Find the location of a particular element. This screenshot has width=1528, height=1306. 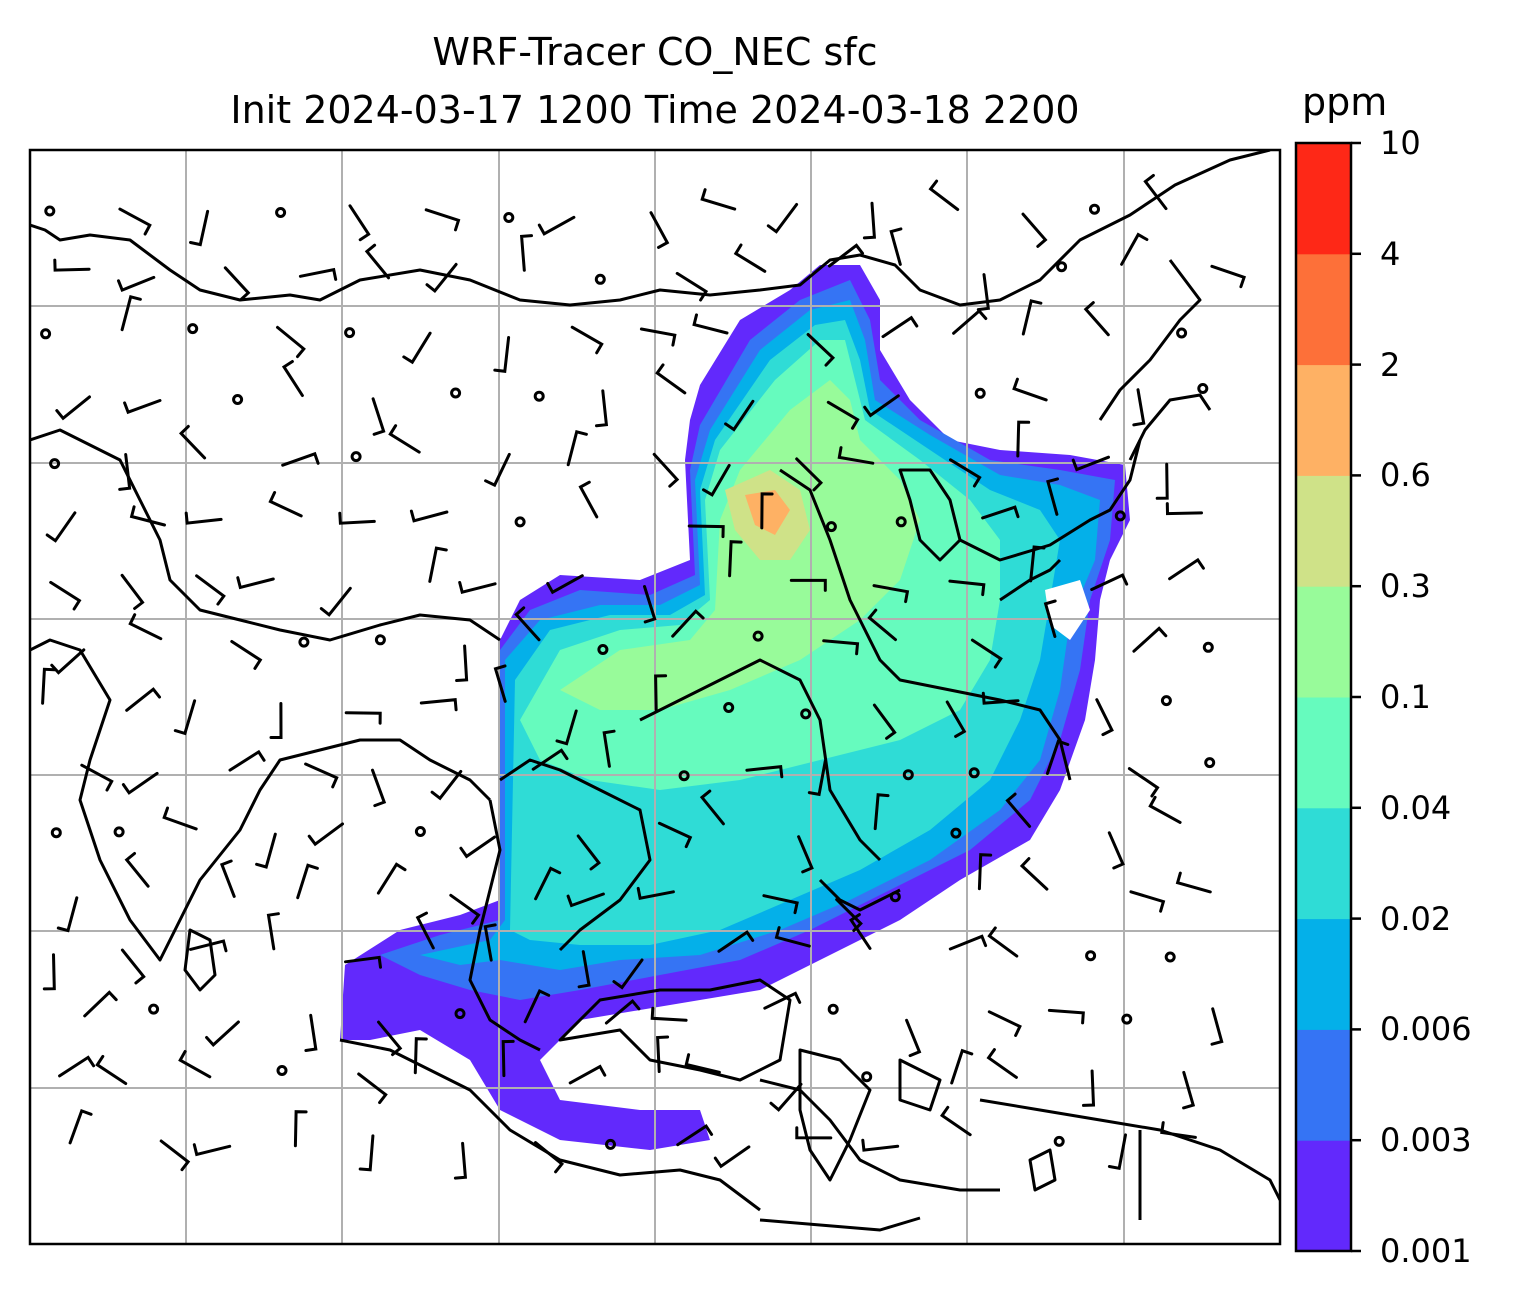

colorbar-tick-label: 0.6 is located at coordinates (1405, 475).